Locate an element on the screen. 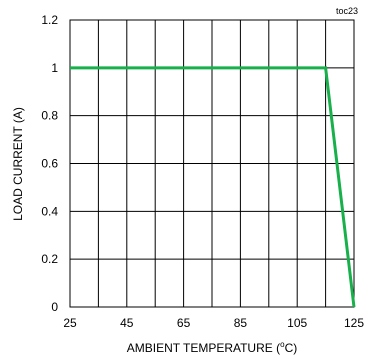 The image size is (365, 356). y-tick-labels: 0 0.2 0.4 0.6 0.8 1 1.2 is located at coordinates (49, 163).